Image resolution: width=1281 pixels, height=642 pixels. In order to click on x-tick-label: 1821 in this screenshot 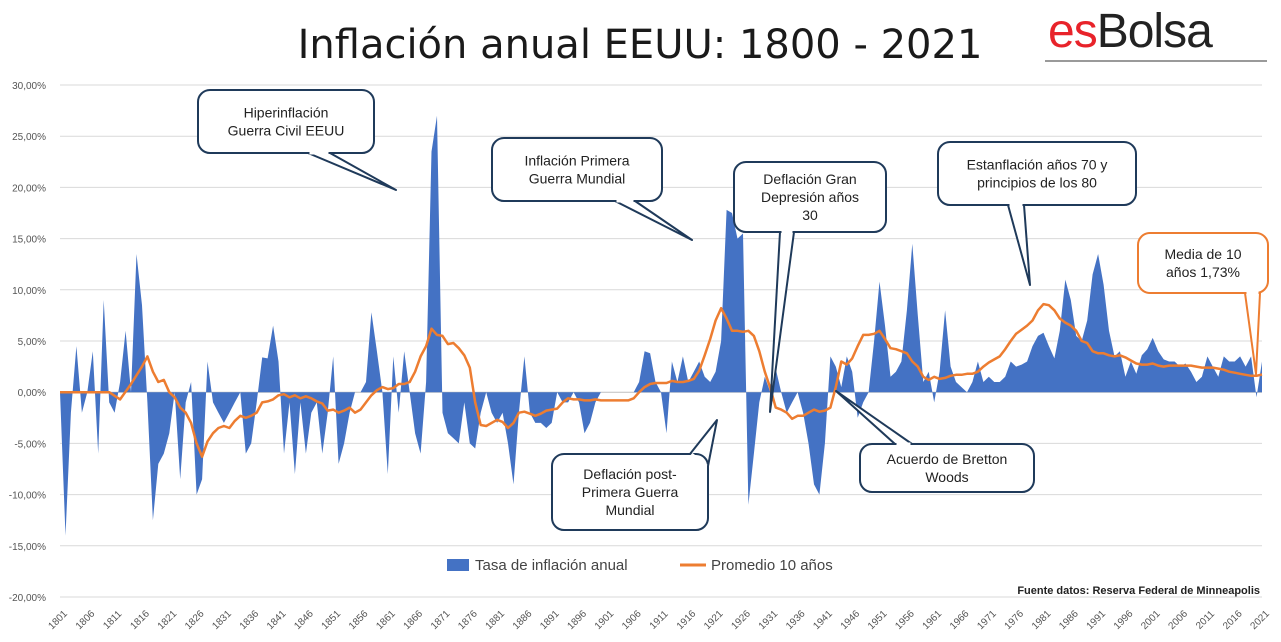, I will do `click(168, 620)`.